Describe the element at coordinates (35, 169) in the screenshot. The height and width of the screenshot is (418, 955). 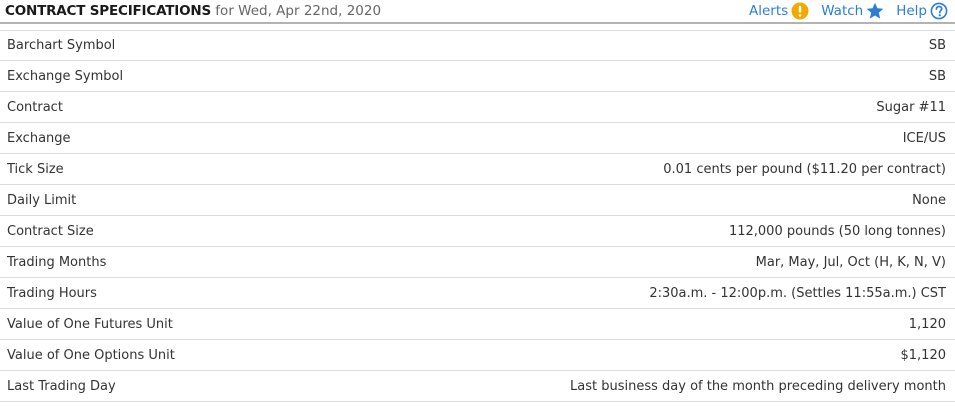
I see `spec-label: Tick Size` at that location.